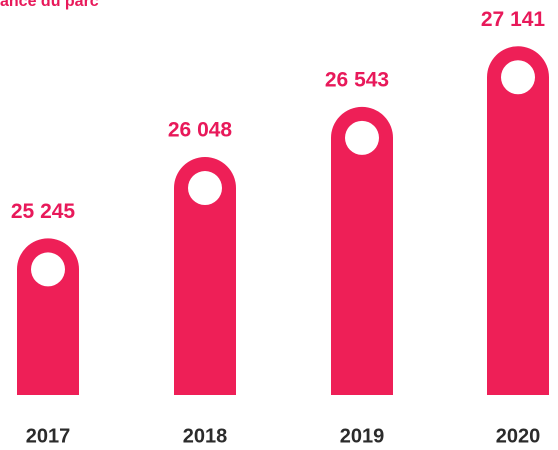  I want to click on value-label: 26 543, so click(357, 79).